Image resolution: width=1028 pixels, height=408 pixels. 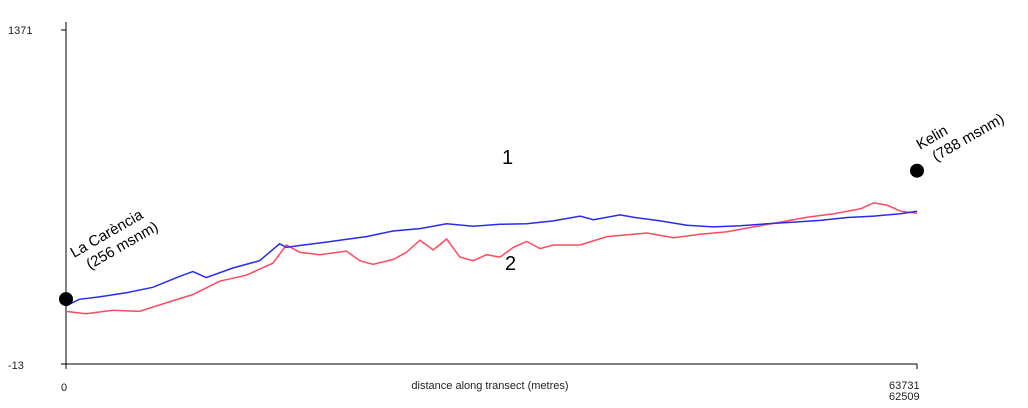 What do you see at coordinates (16, 366) in the screenshot?
I see `y-tick-label-min: -13` at bounding box center [16, 366].